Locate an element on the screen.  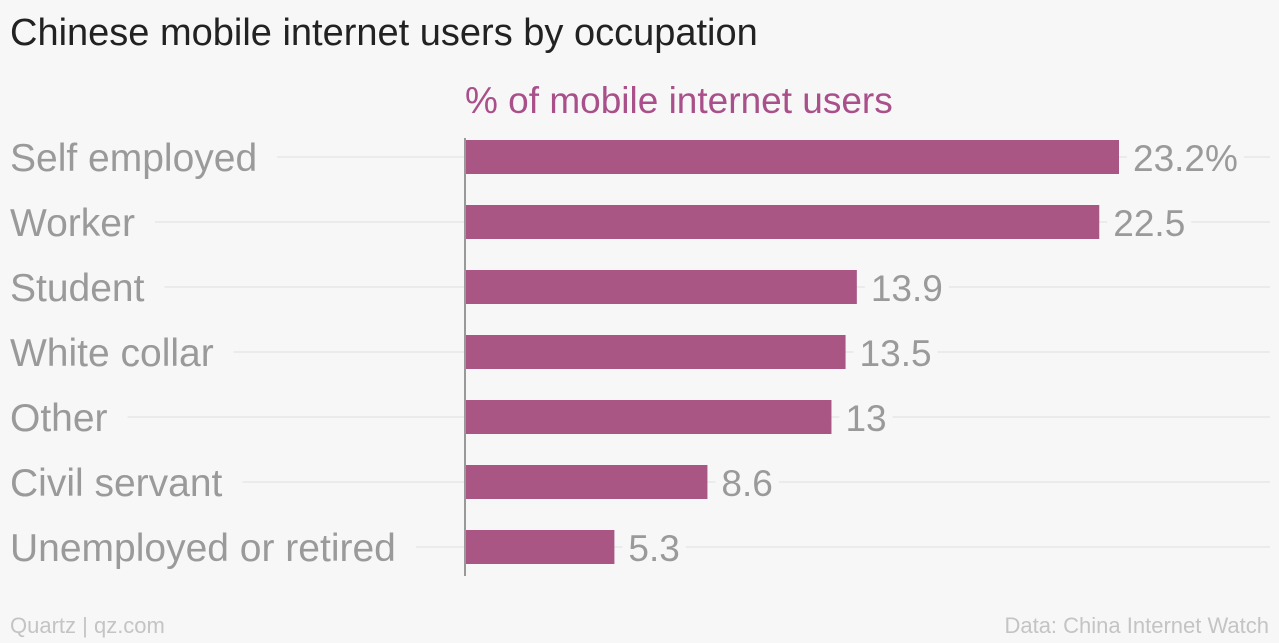
value-label: 22.5 is located at coordinates (1149, 223).